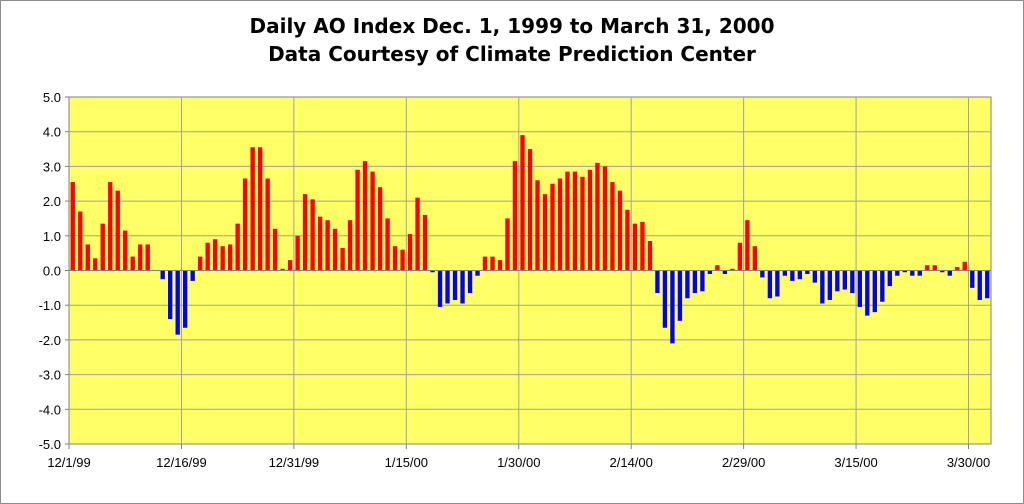  Describe the element at coordinates (631, 462) in the screenshot. I see `x-tick-label: 2/14/00` at that location.